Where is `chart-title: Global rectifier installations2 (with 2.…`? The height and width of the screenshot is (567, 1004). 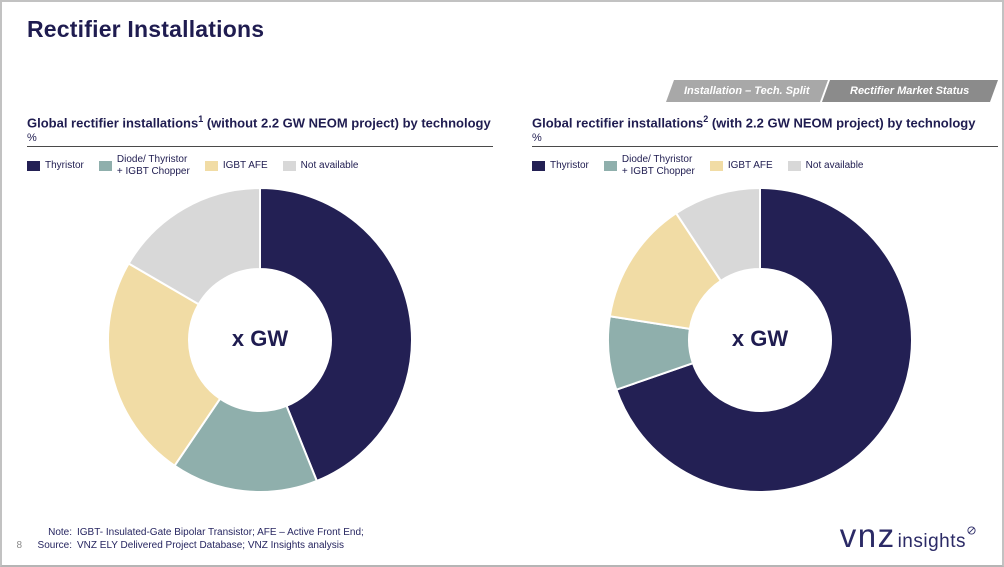
chart-title: Global rectifier installations2 (with 2.… is located at coordinates (765, 122).